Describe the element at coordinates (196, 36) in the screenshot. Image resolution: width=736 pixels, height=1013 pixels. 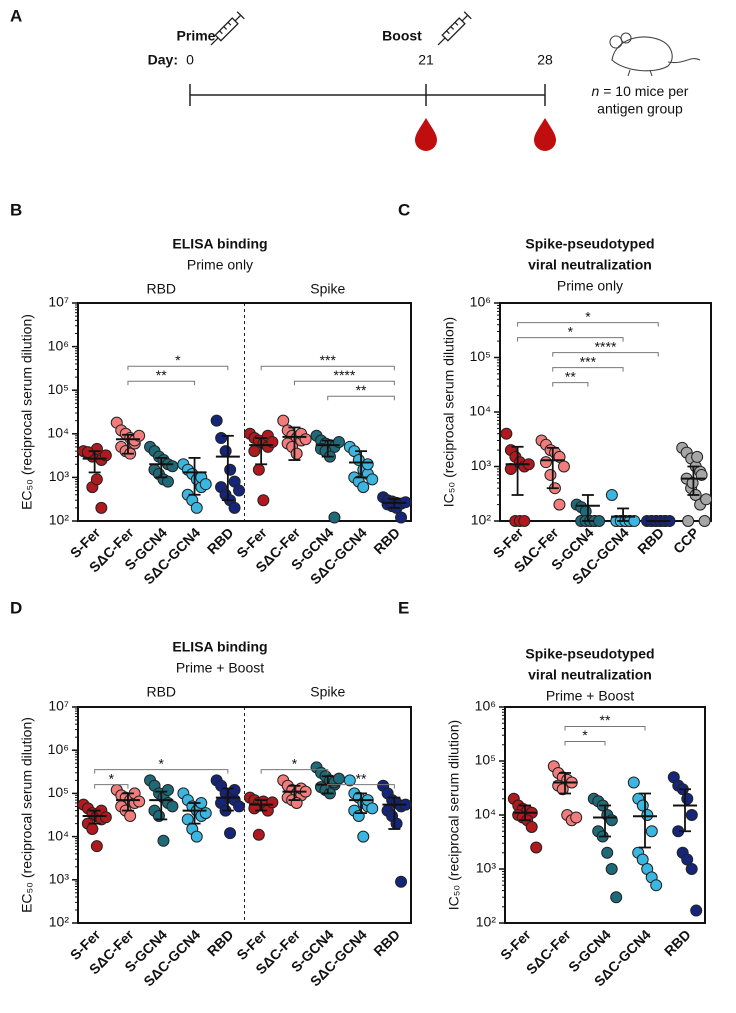
I see `prime-label: Prime` at that location.